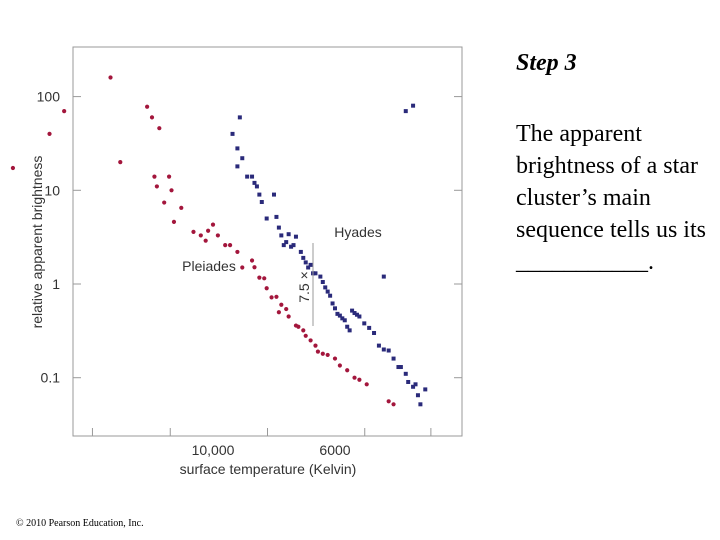  What do you see at coordinates (304, 287) in the screenshot?
I see `offset-annotation: 7.5 ×` at bounding box center [304, 287].